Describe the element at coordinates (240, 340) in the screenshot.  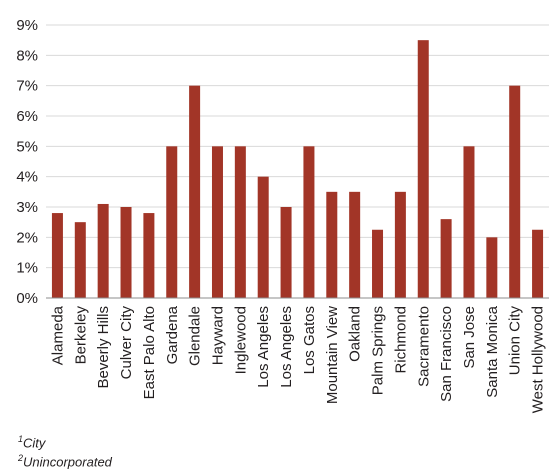
I see `x-category-label: Inglewood` at that location.